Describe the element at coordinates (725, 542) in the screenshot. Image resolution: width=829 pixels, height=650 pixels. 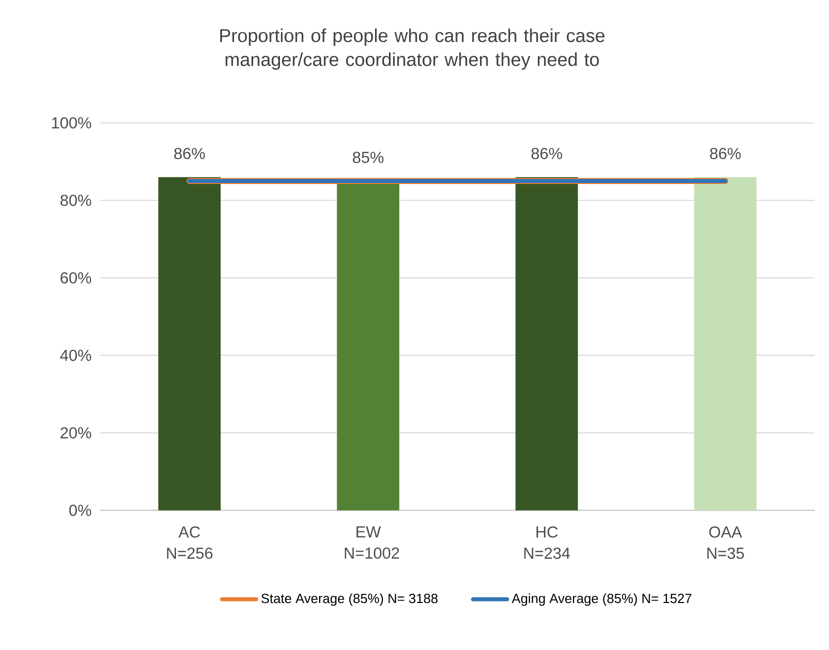
I see `x-tick-label: OAA N=35` at that location.